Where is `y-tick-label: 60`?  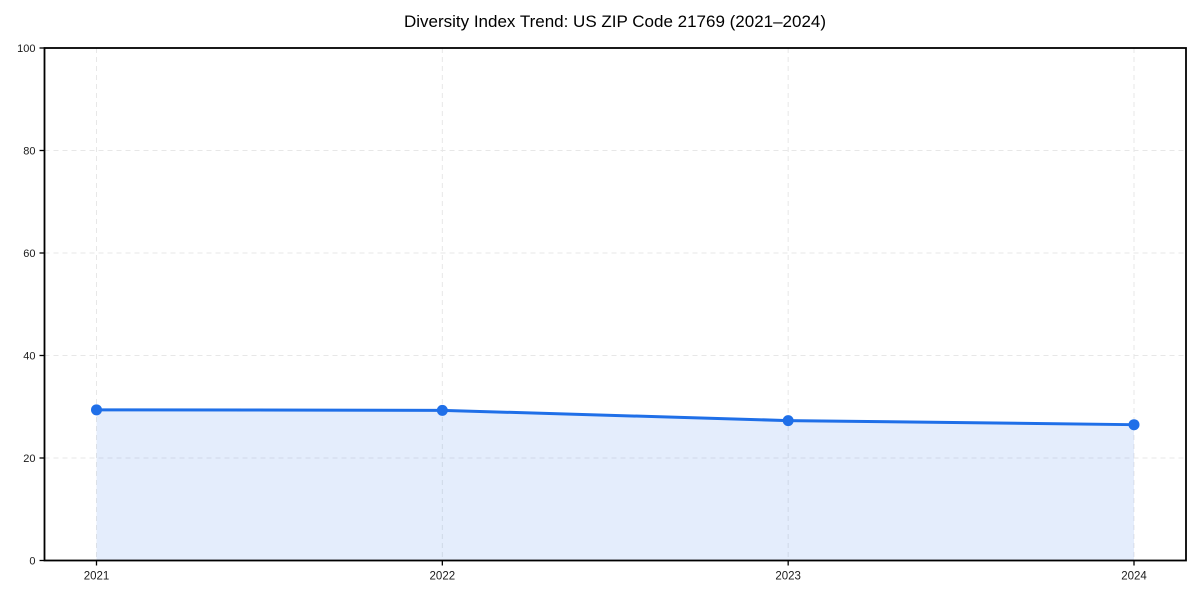 y-tick-label: 60 is located at coordinates (29, 254).